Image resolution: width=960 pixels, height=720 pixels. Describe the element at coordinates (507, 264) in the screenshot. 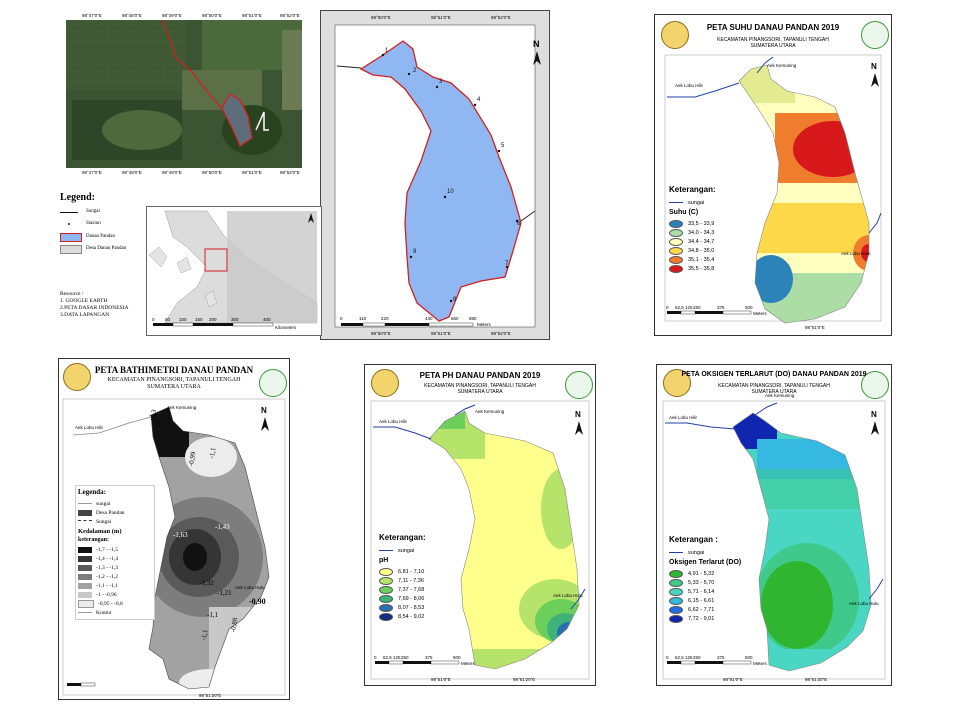

I see `station-7: 7` at that location.